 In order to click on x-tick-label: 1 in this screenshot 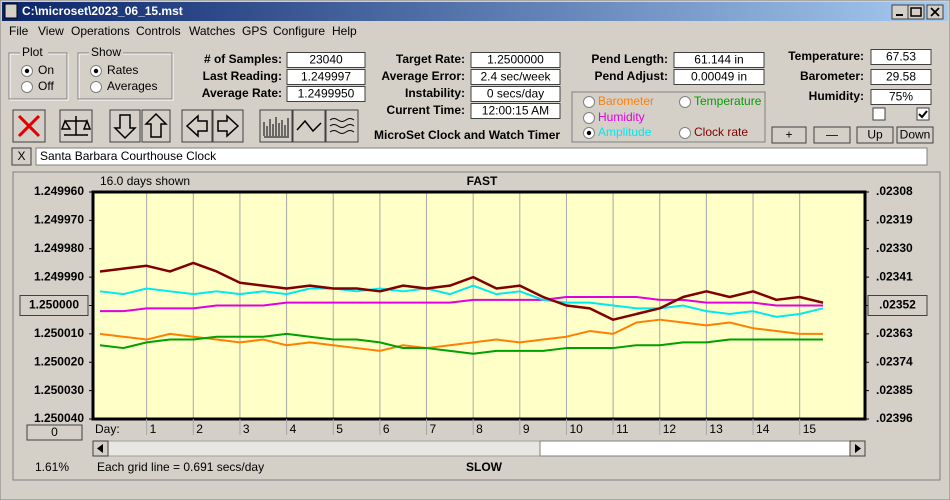, I will do `click(153, 429)`.